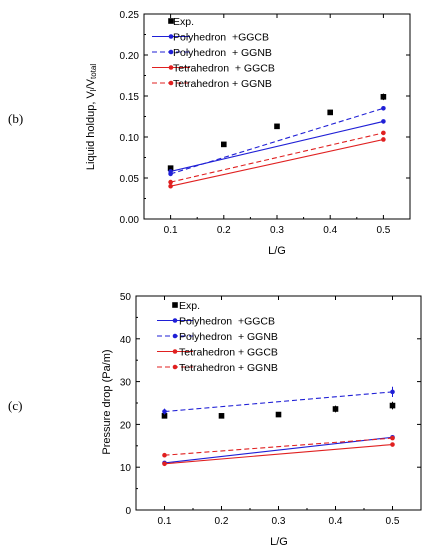 The height and width of the screenshot is (550, 434). Describe the element at coordinates (128, 511) in the screenshot. I see `y-tick-label: 0` at that location.